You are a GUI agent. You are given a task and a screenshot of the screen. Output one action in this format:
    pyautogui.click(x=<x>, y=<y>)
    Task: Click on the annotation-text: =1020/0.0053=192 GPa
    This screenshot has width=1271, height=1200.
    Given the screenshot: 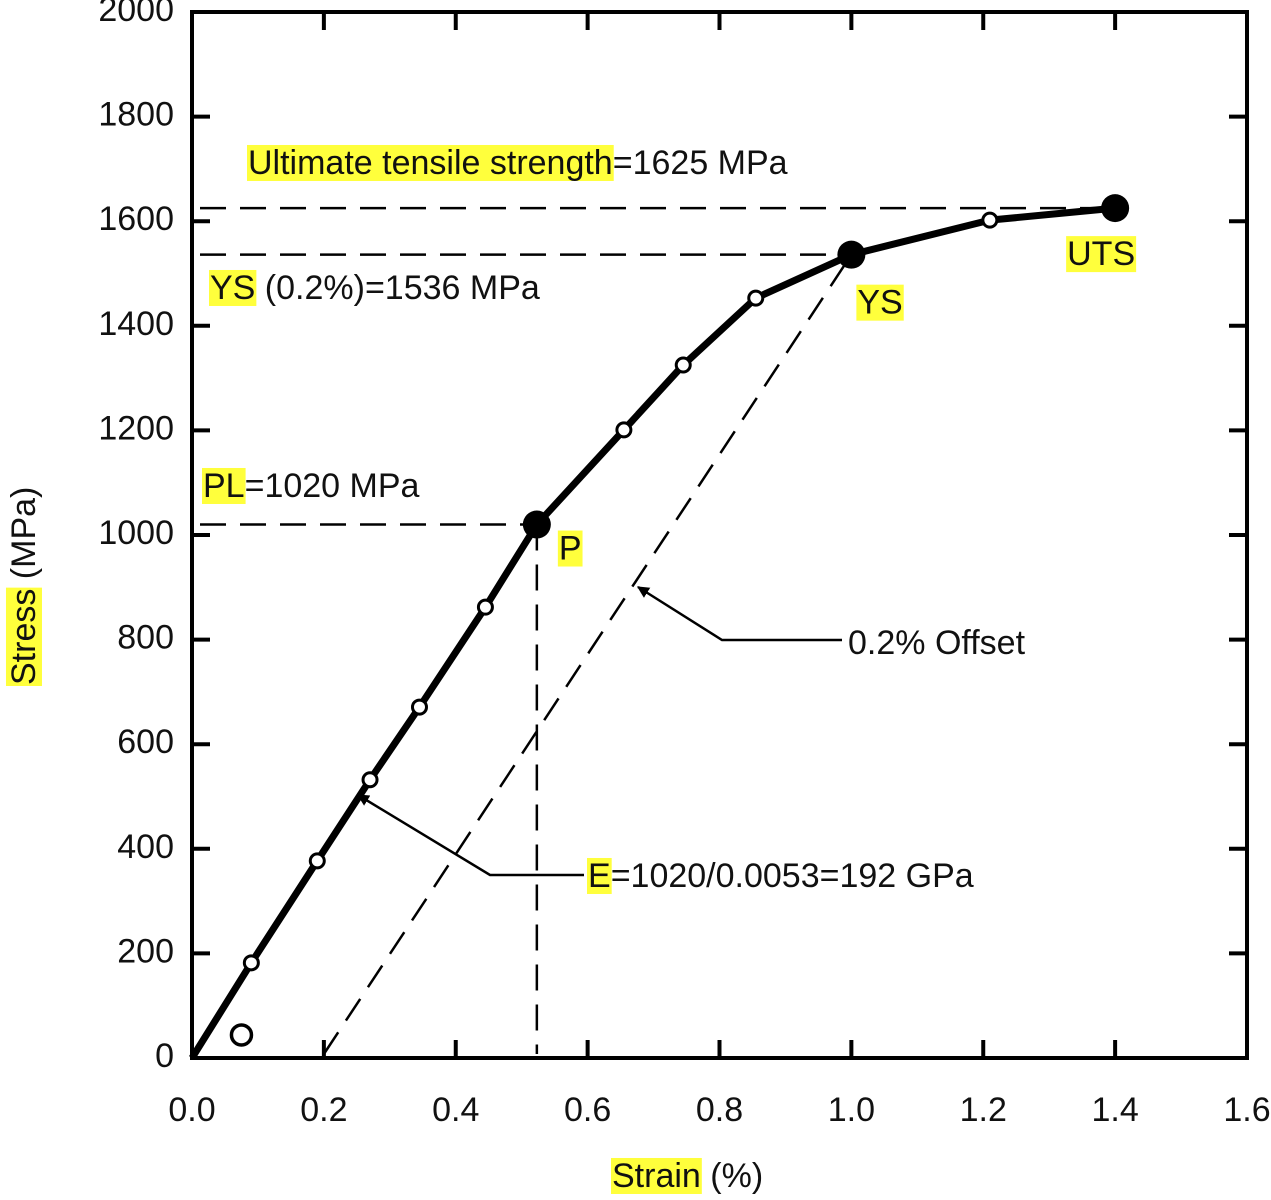 What is the action you would take?
    pyautogui.click(x=792, y=876)
    